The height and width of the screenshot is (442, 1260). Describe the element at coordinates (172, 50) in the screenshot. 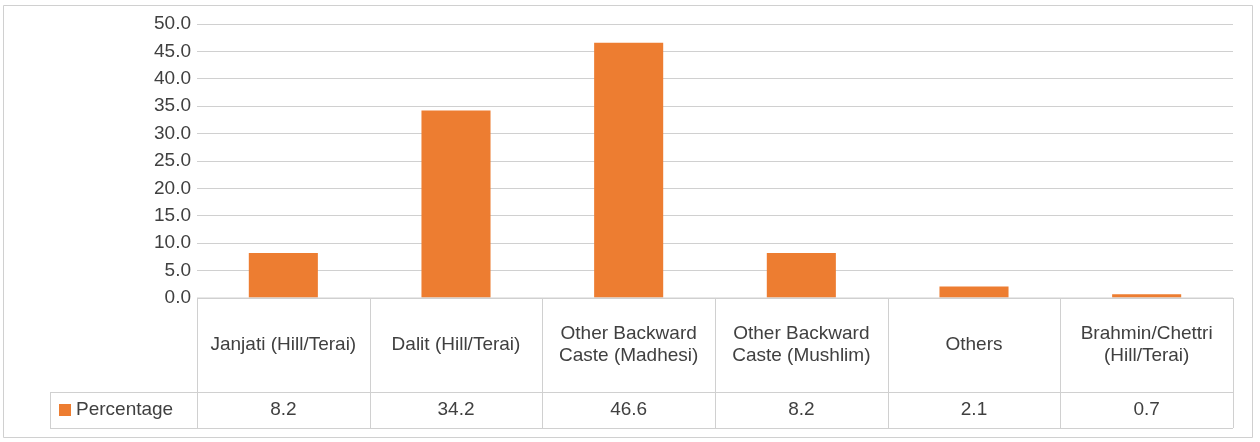

I see `y-tick-label: 45.0` at that location.